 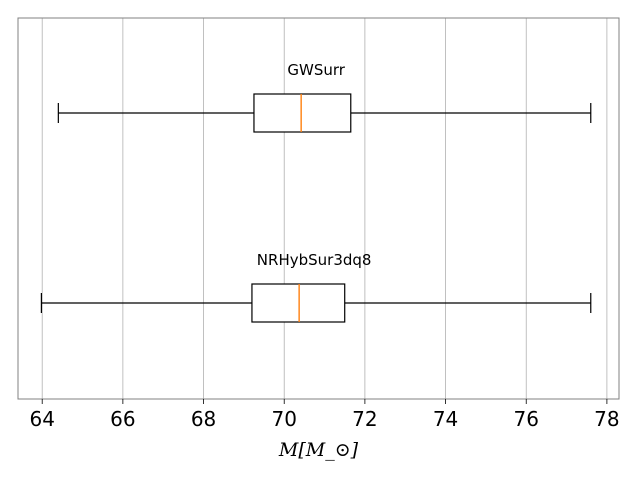 I want to click on x-axis-ticks: 64 66 68 70 72 74 76 78, so click(x=324, y=415).